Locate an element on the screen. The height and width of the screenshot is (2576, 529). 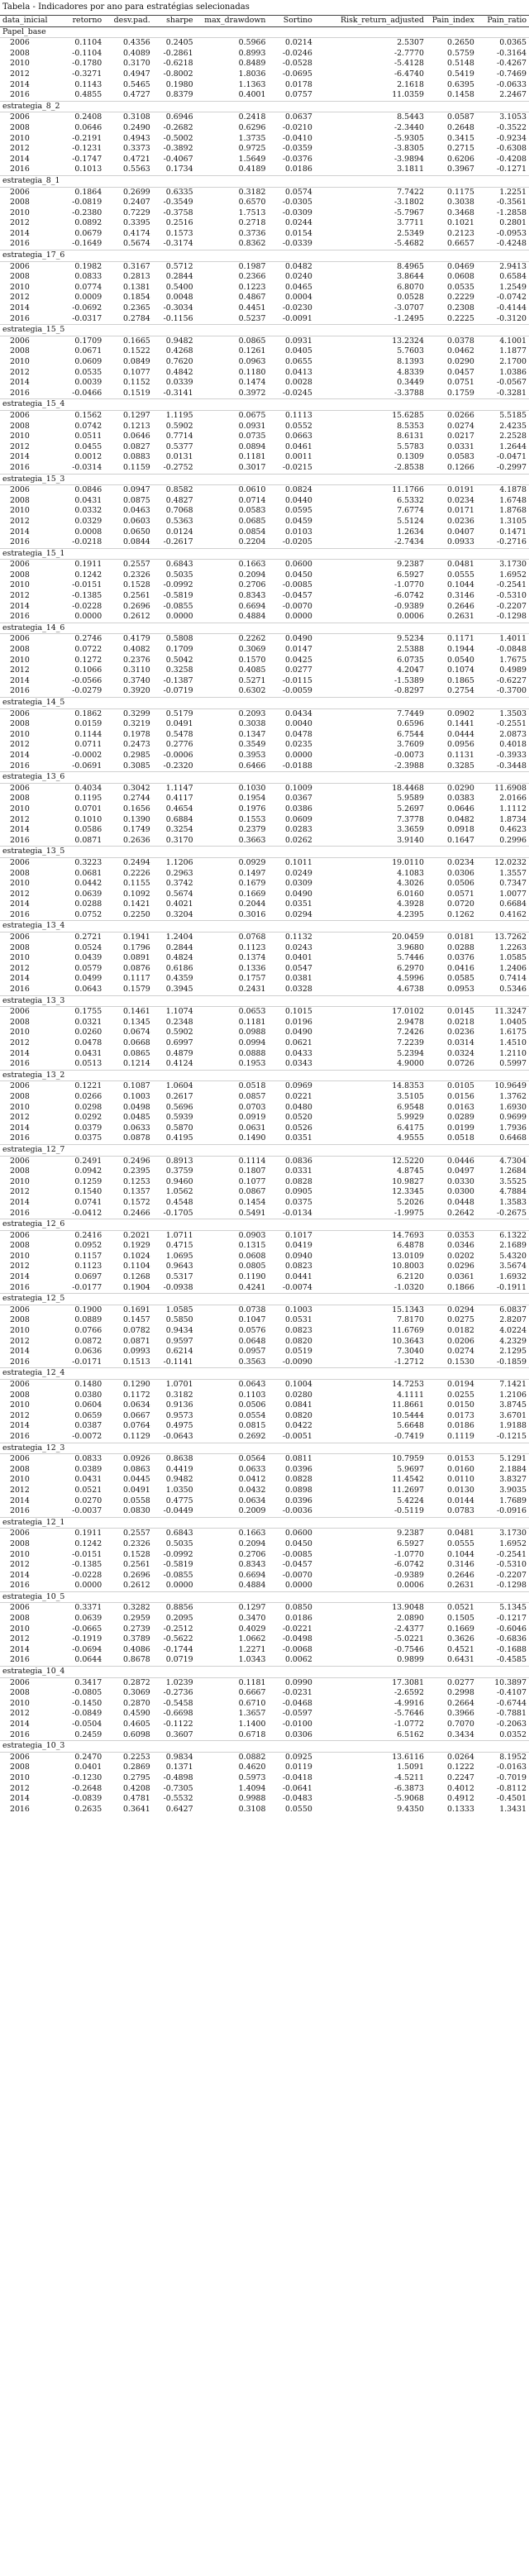
table-cell: -0.3700 is located at coordinates (512, 691).